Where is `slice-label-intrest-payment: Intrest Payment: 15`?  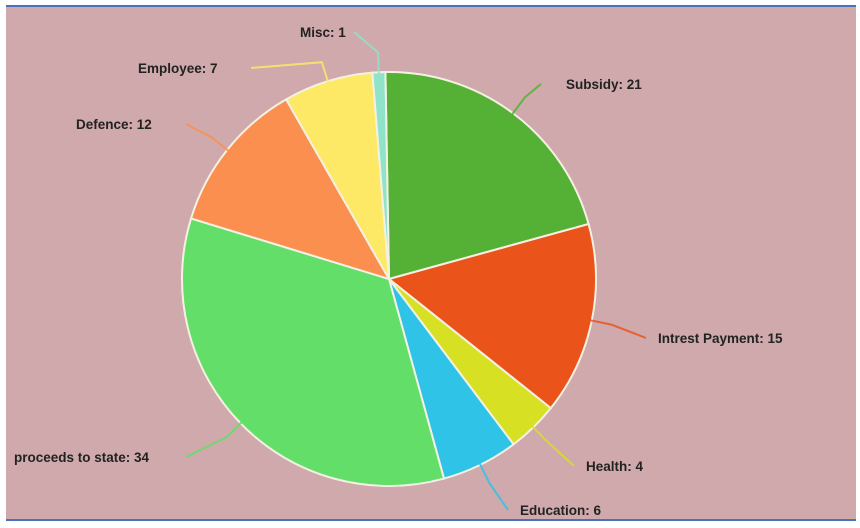
slice-label-intrest-payment: Intrest Payment: 15 is located at coordinates (720, 338).